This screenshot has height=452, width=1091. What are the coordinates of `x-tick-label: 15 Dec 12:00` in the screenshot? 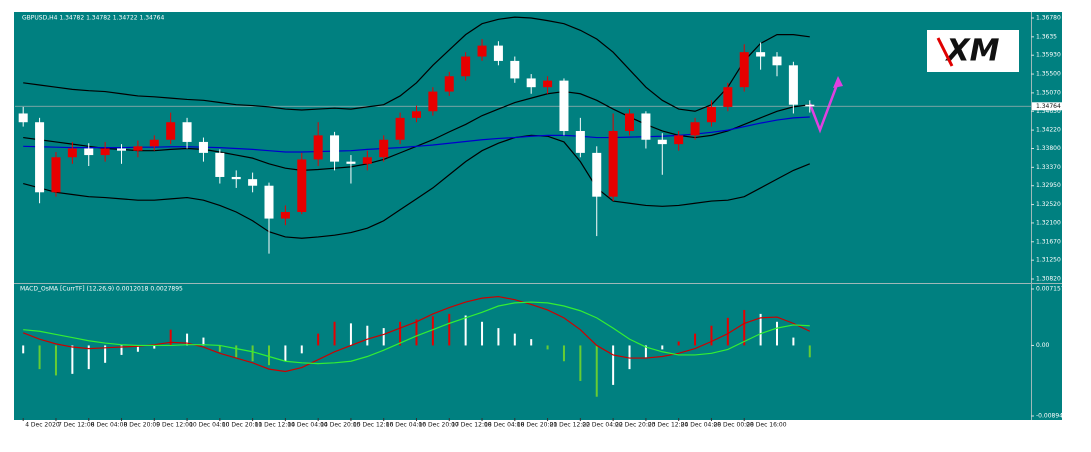 It's located at (373, 425).